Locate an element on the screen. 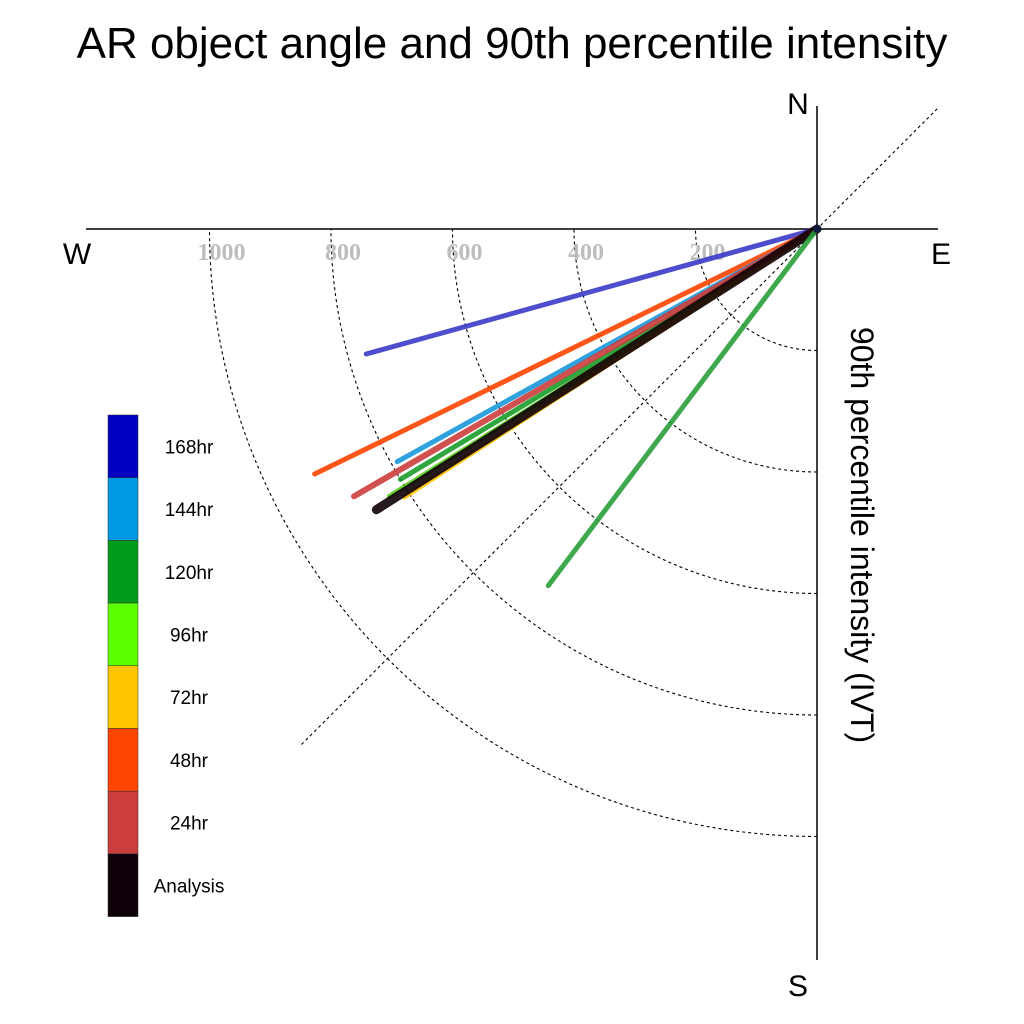  legend-label-24hr: 24hr is located at coordinates (189, 824).